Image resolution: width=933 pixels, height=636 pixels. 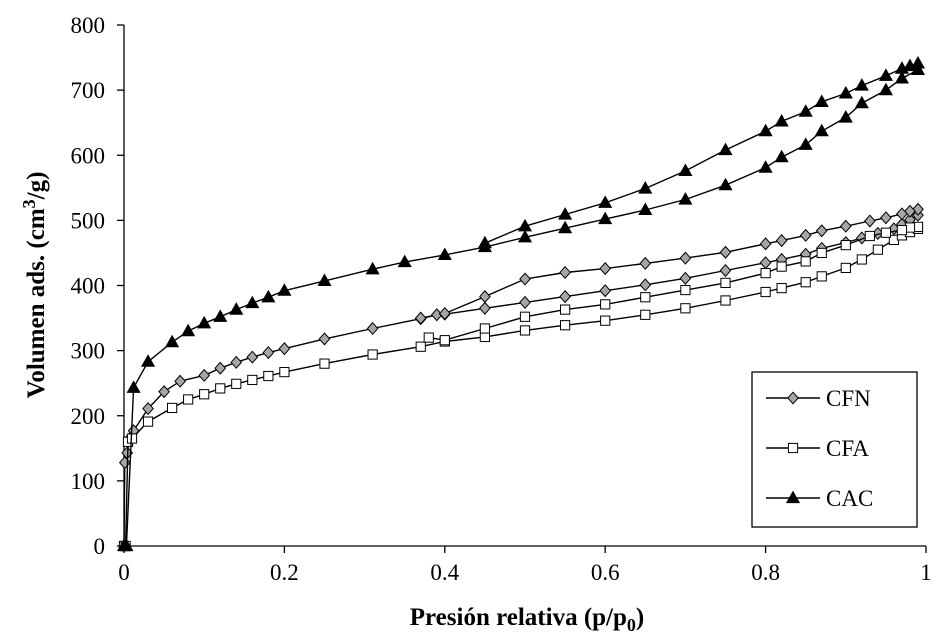 I want to click on x-tick-label: 0, so click(x=124, y=572).